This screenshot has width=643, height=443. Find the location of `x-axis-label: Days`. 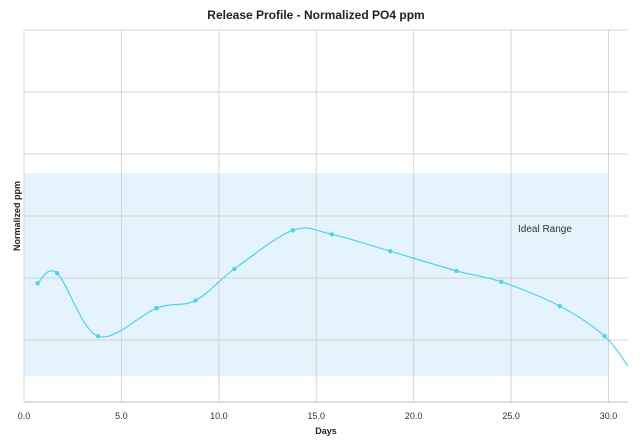

x-axis-label: Days is located at coordinates (326, 431).